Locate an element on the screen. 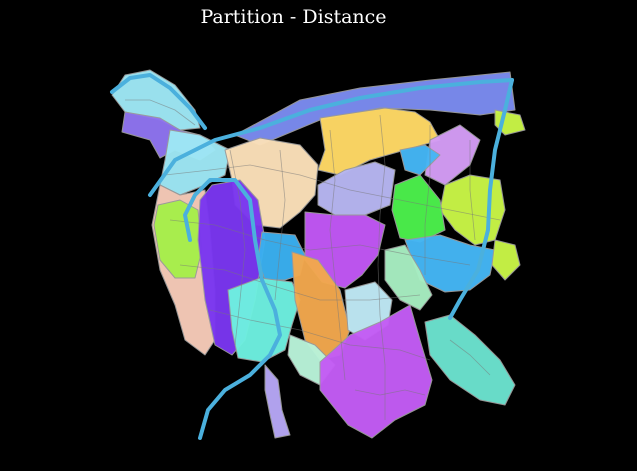 This screenshot has width=637, height=471. region-green-east is located at coordinates (418, 208).